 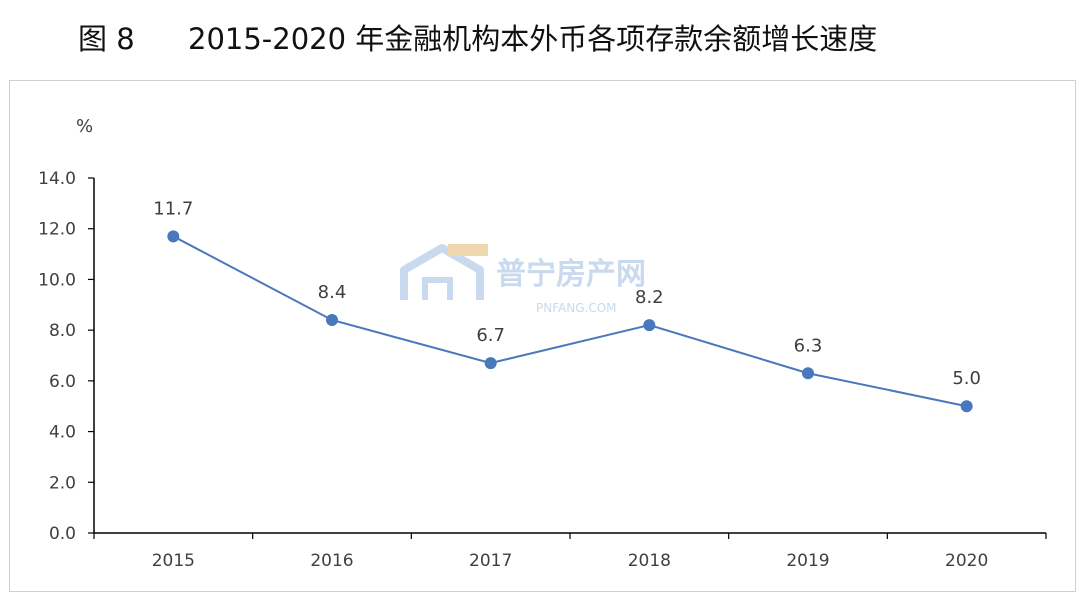 I want to click on data-label: 8.4, so click(x=332, y=292).